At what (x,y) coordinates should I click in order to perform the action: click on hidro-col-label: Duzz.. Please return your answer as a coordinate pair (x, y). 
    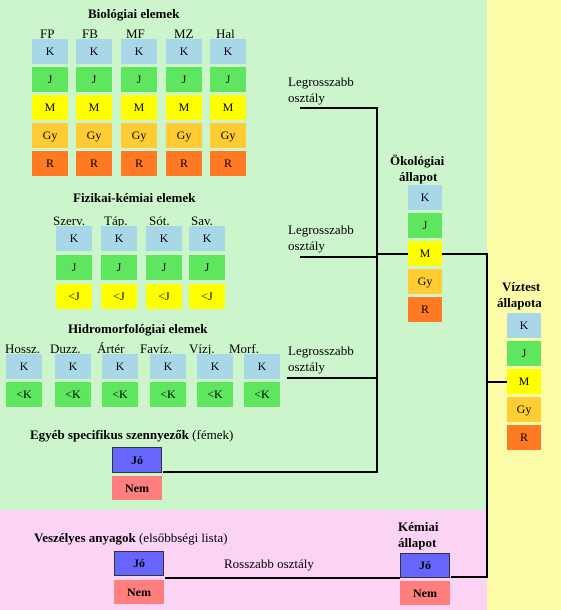
    Looking at the image, I should click on (65, 348).